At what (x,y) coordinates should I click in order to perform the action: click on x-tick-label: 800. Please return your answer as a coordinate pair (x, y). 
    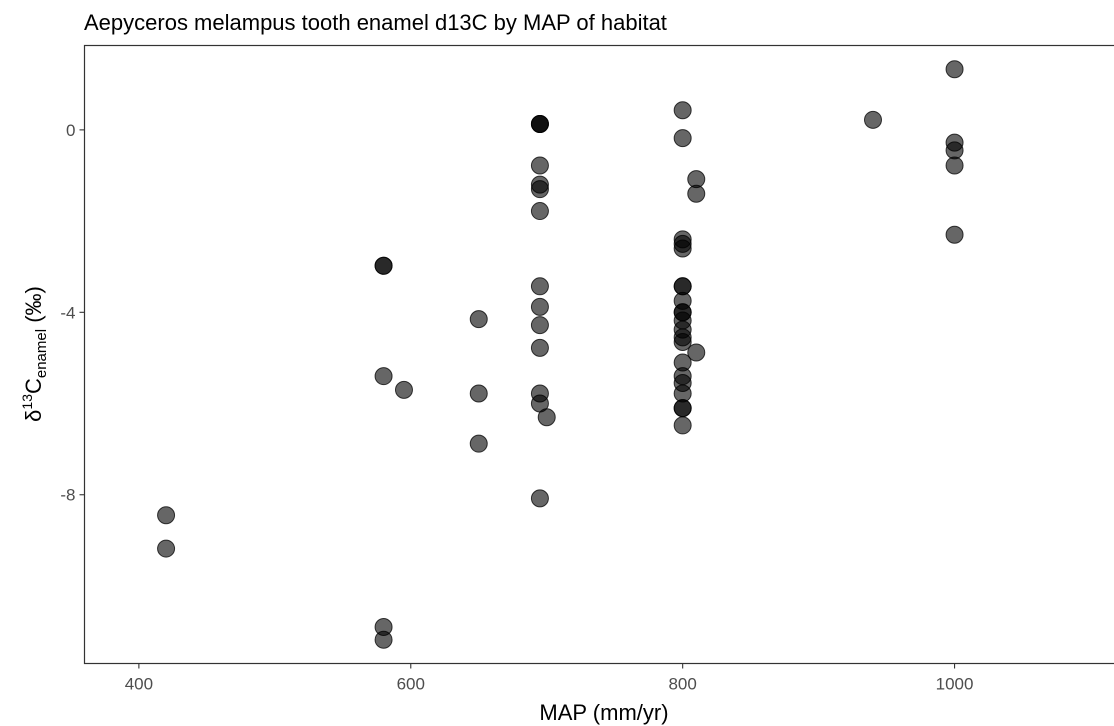
    Looking at the image, I should click on (682, 684).